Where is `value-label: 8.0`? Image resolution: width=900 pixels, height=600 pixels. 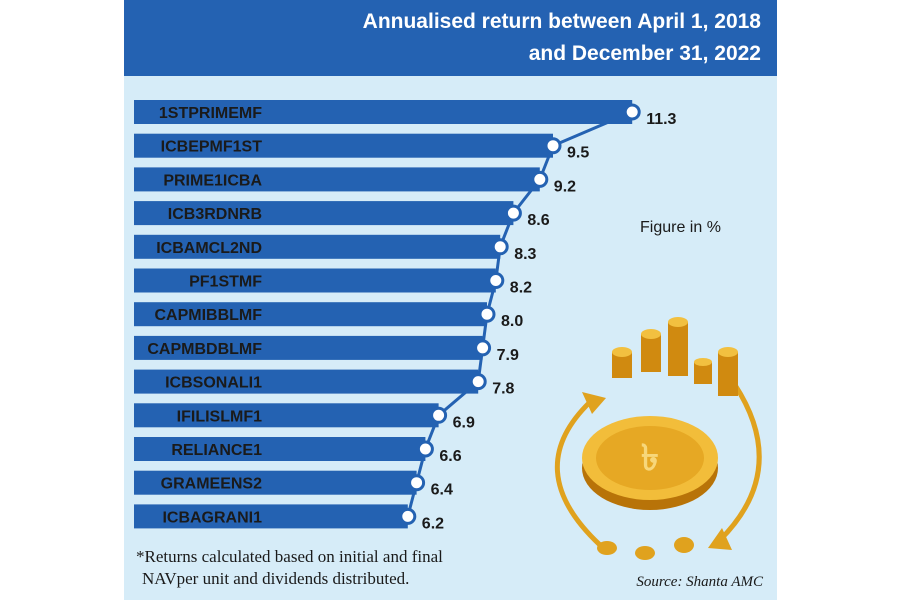
value-label: 8.0 is located at coordinates (512, 321).